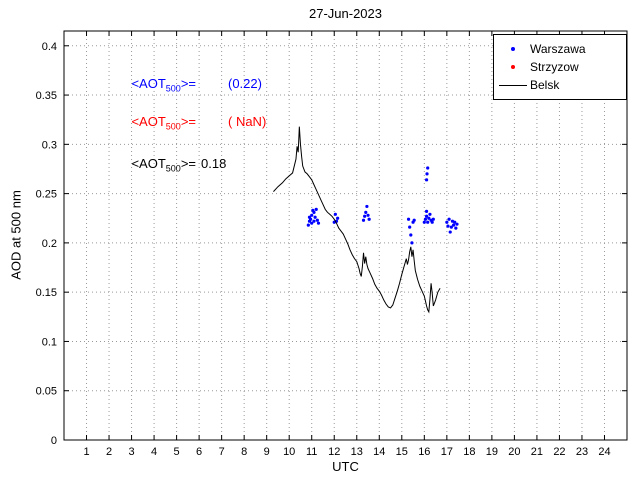  I want to click on belsk-line-marker-icon, so click(513, 85).